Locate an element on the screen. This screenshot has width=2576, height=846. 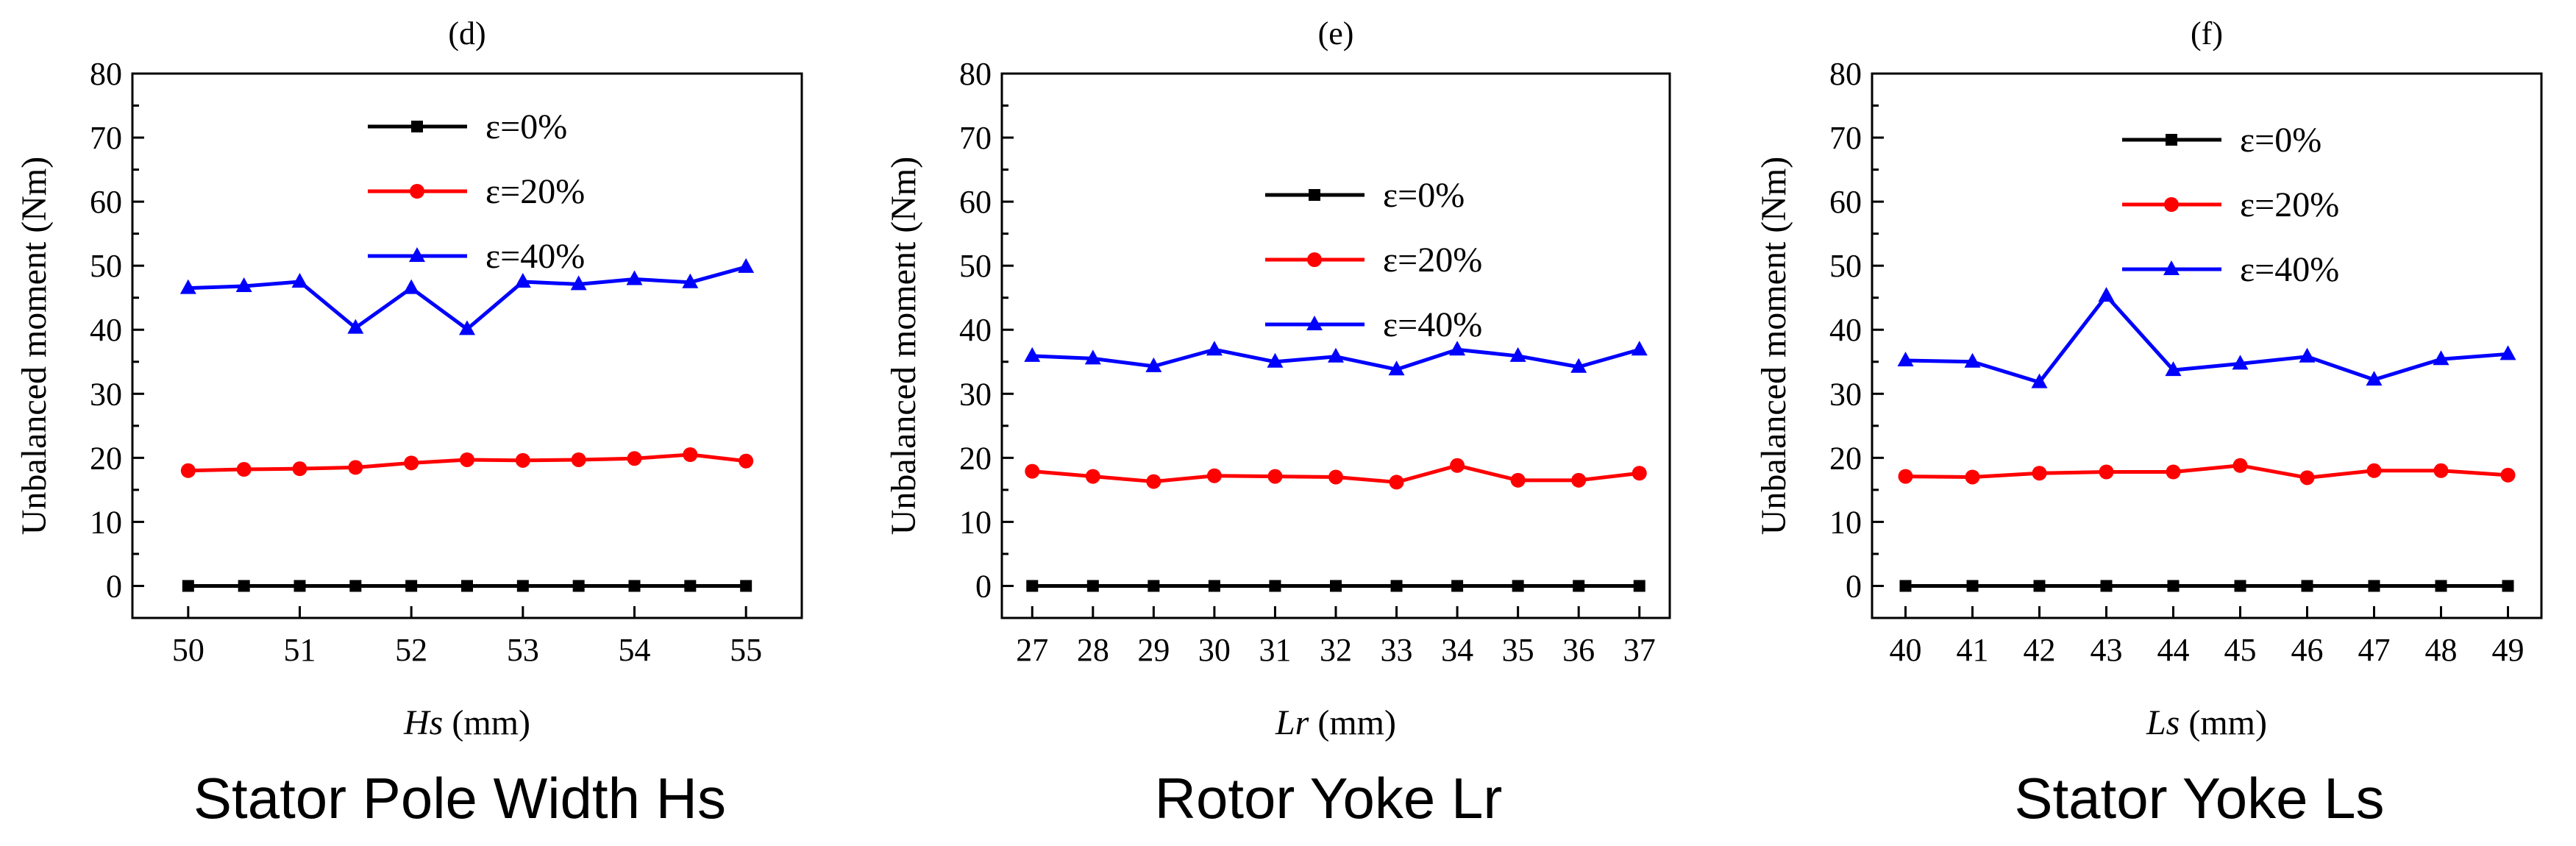
y-tick-label: 20 is located at coordinates (975, 458).